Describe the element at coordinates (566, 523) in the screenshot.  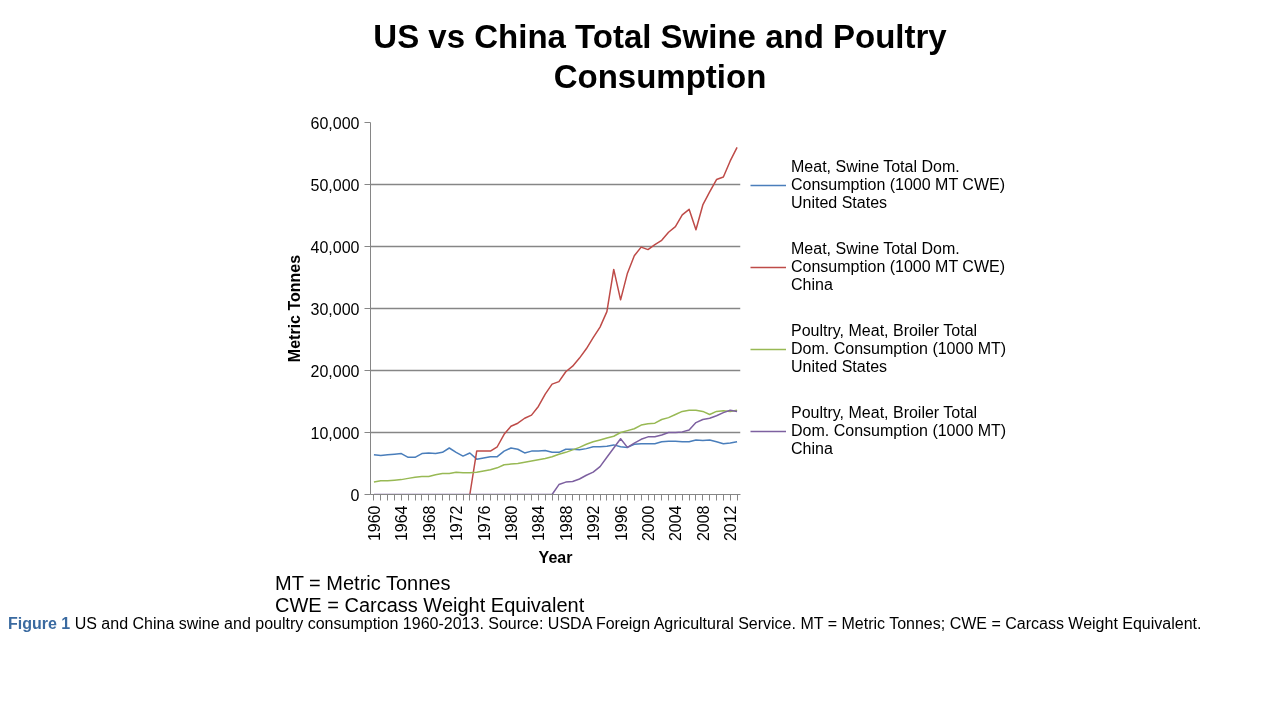
I see `x-tick-label: 1988` at that location.